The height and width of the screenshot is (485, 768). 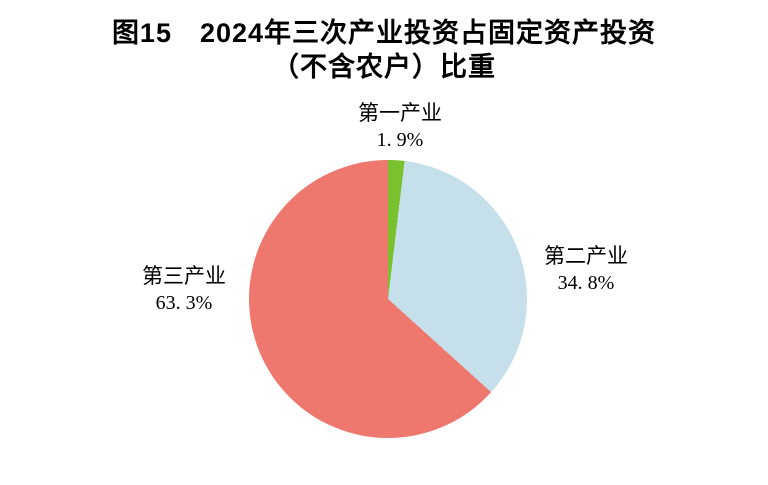 What do you see at coordinates (384, 50) in the screenshot?
I see `chart-title: 图15 2024年三次产业投资占固定资产投资 （不含农户）比重` at bounding box center [384, 50].